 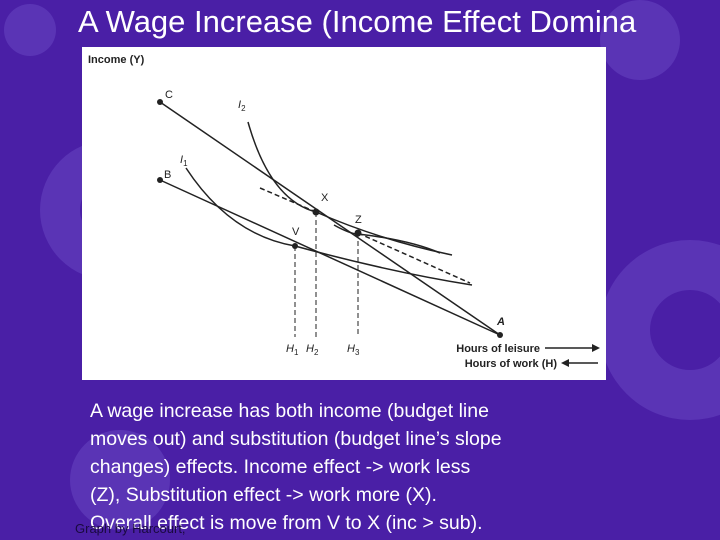 I want to click on curve-label: I1, so click(x=184, y=161).